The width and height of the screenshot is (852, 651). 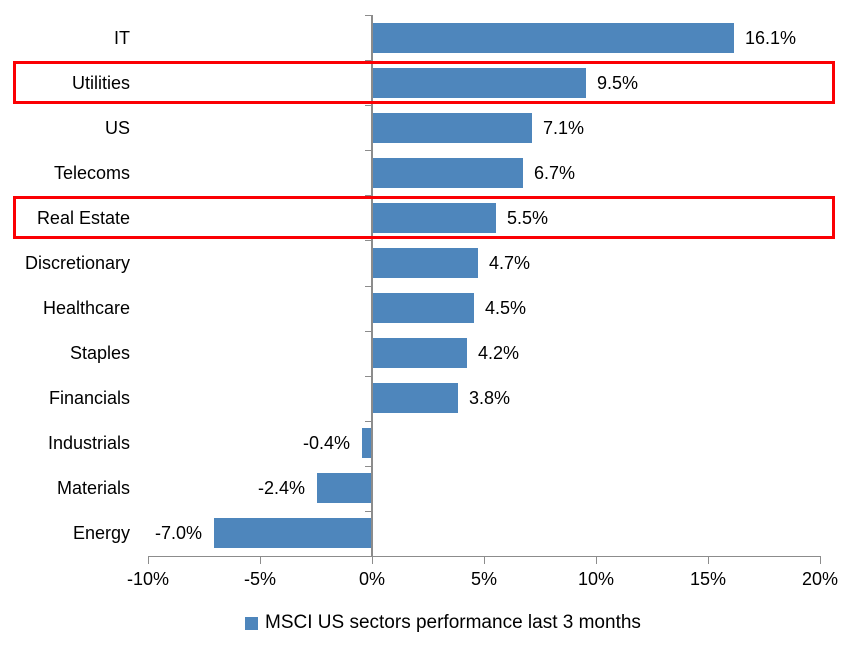 What do you see at coordinates (122, 38) in the screenshot?
I see `category-label: IT` at bounding box center [122, 38].